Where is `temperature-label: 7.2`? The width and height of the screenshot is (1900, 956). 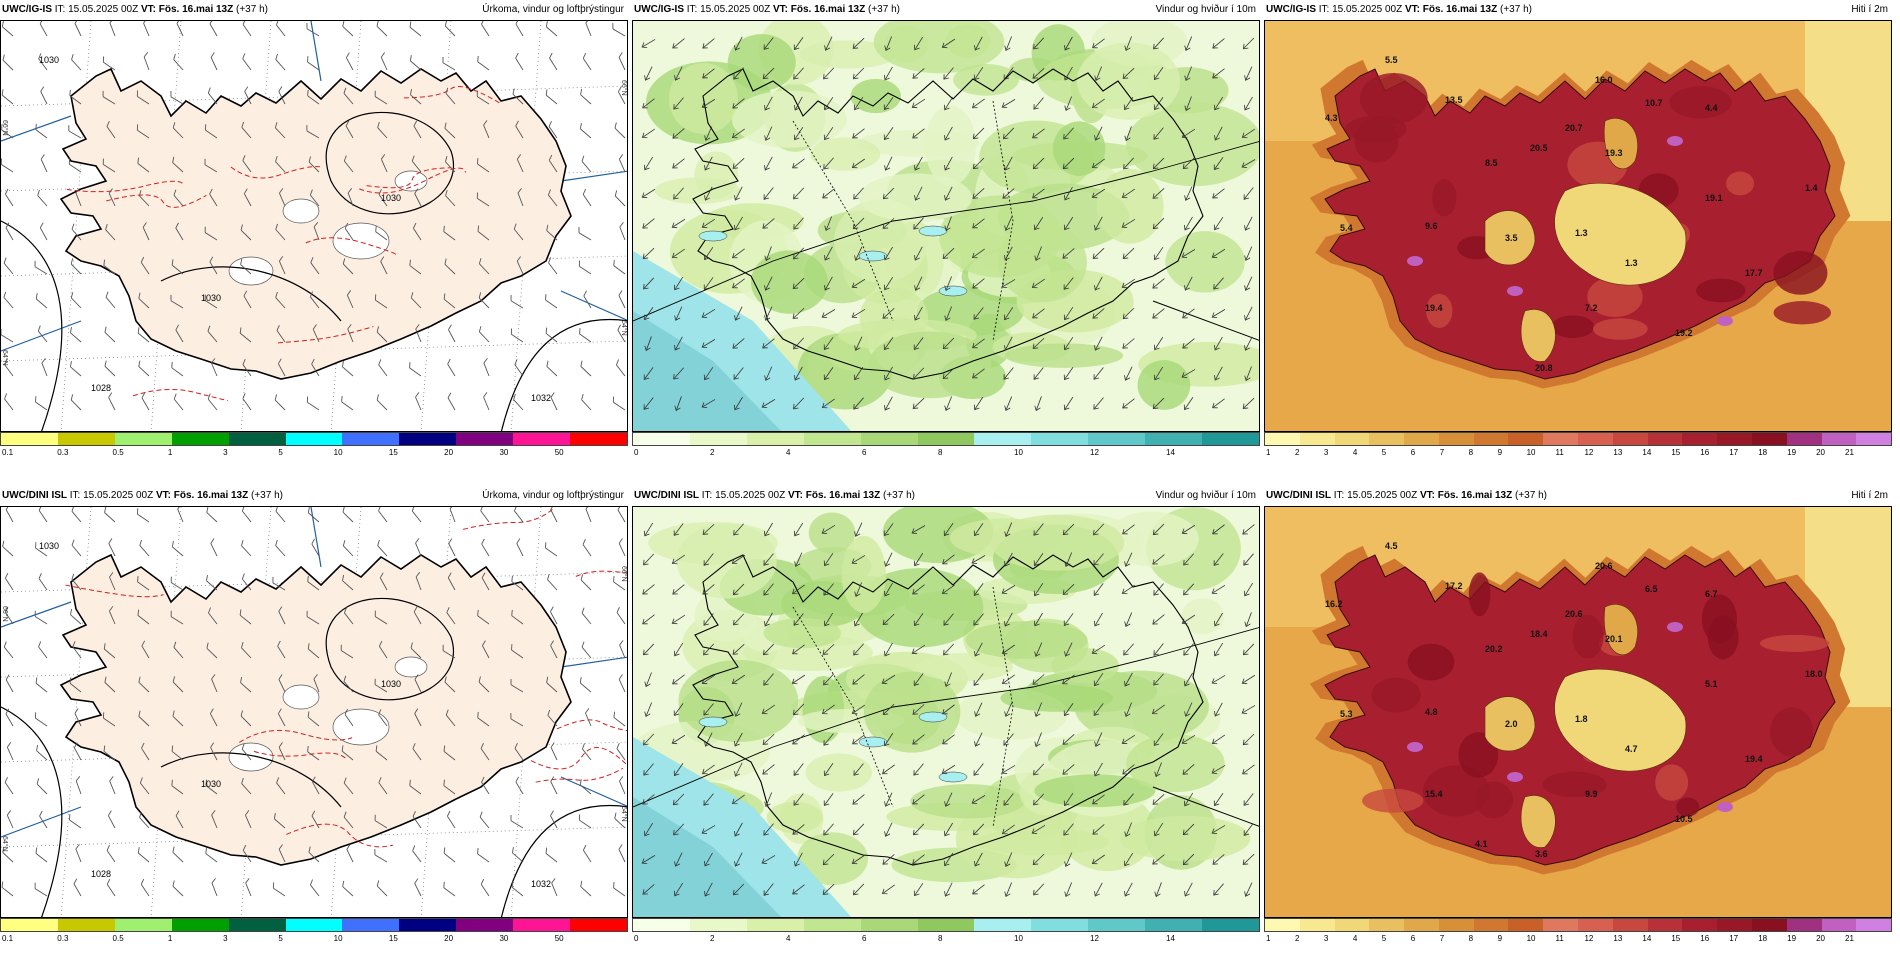
temperature-label: 7.2 is located at coordinates (1591, 308).